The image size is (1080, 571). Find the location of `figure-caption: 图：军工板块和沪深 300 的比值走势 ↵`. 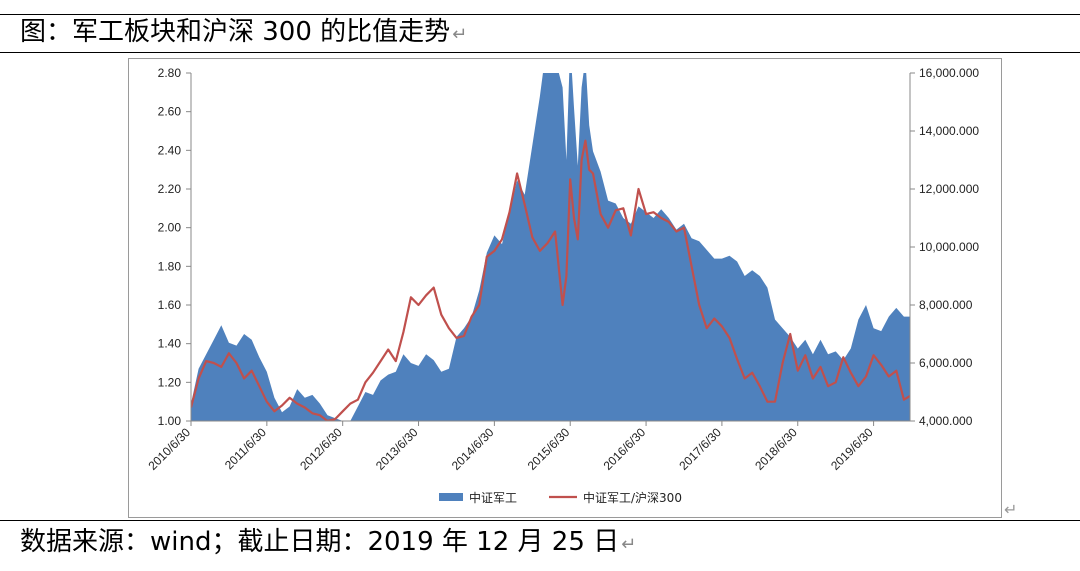

figure-caption: 图：军工板块和沪深 300 的比值走势 ↵ is located at coordinates (244, 32).